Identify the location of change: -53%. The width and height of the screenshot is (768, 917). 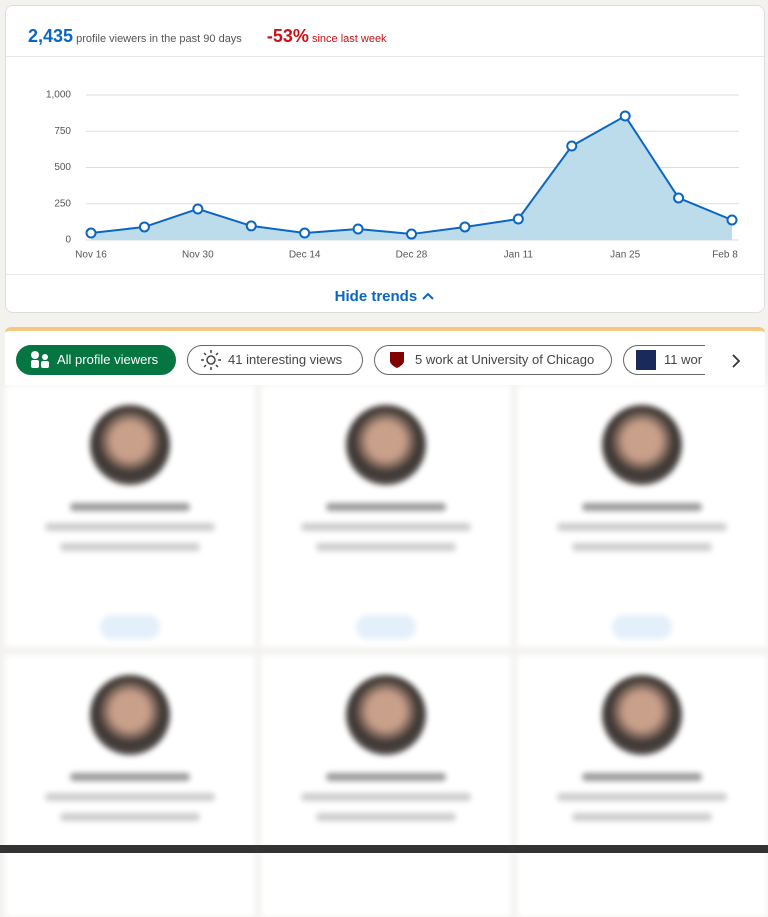
(287, 36).